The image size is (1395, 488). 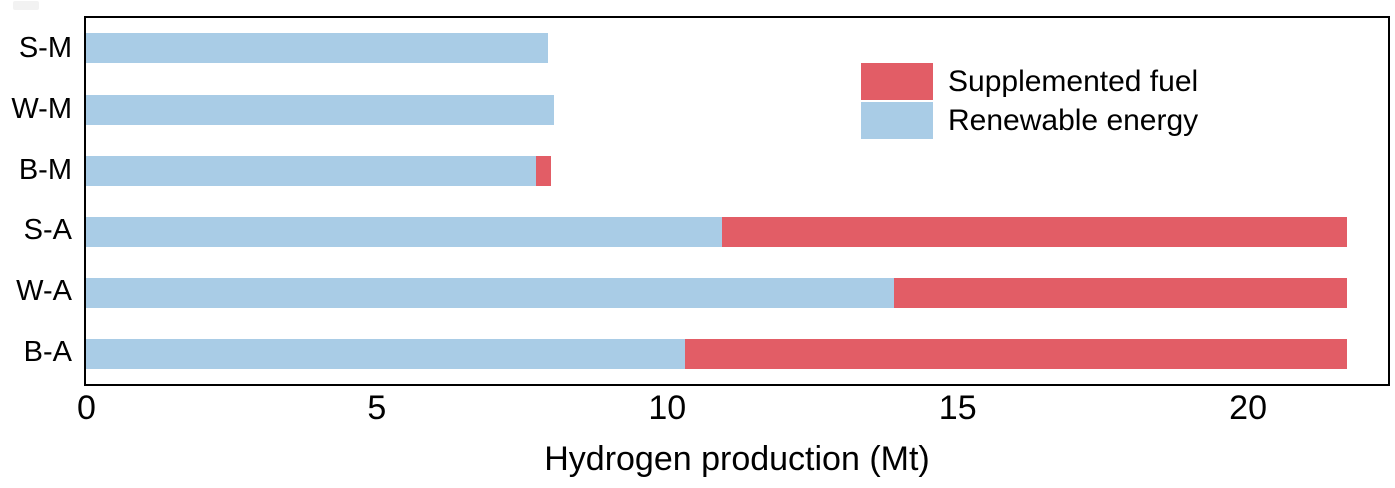 I want to click on legend: Supplemented fuel Renewable energy, so click(x=1029, y=101).